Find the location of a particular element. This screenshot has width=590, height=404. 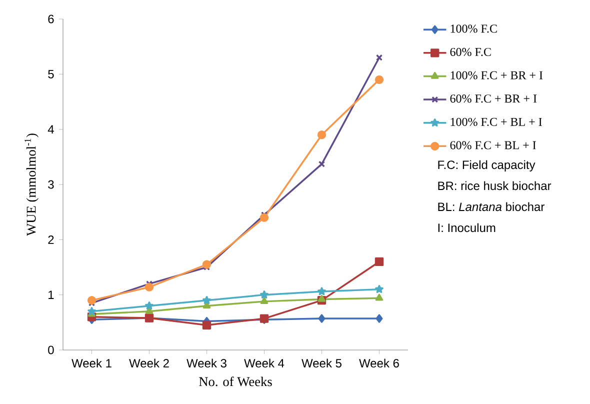

y-tick-label: 0 is located at coordinates (51, 350).